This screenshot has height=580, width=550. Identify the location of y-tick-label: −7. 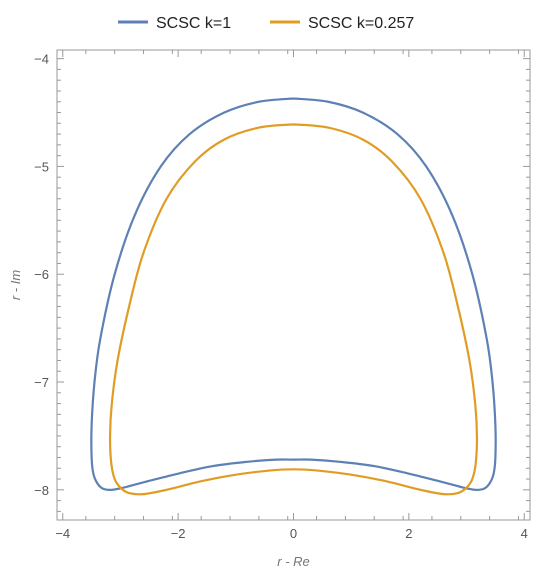
(41, 382).